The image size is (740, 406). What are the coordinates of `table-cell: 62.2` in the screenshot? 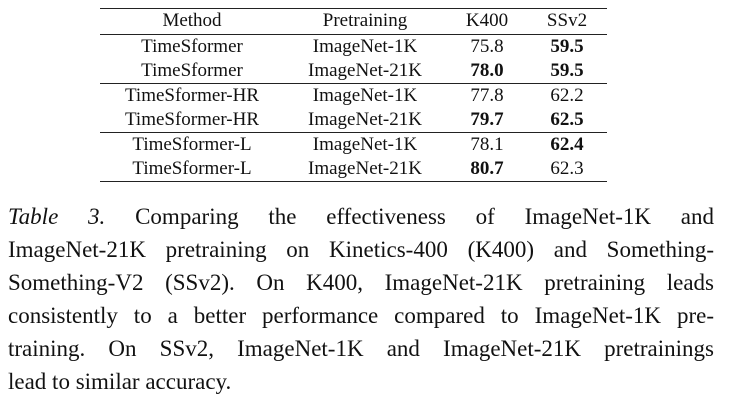 It's located at (567, 95).